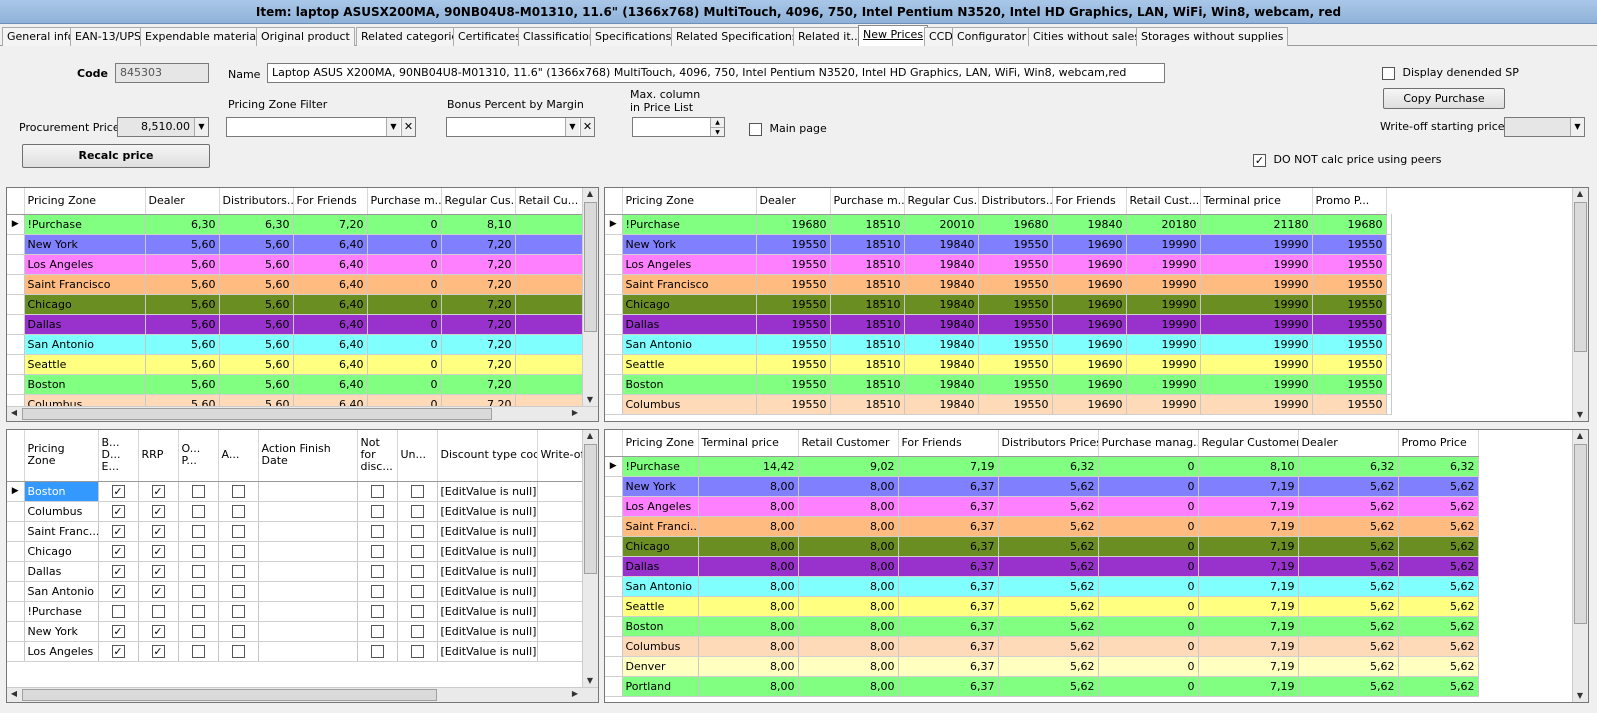 This screenshot has height=713, width=1597. What do you see at coordinates (116, 156) in the screenshot?
I see `recalc-price-button: Recalc price` at bounding box center [116, 156].